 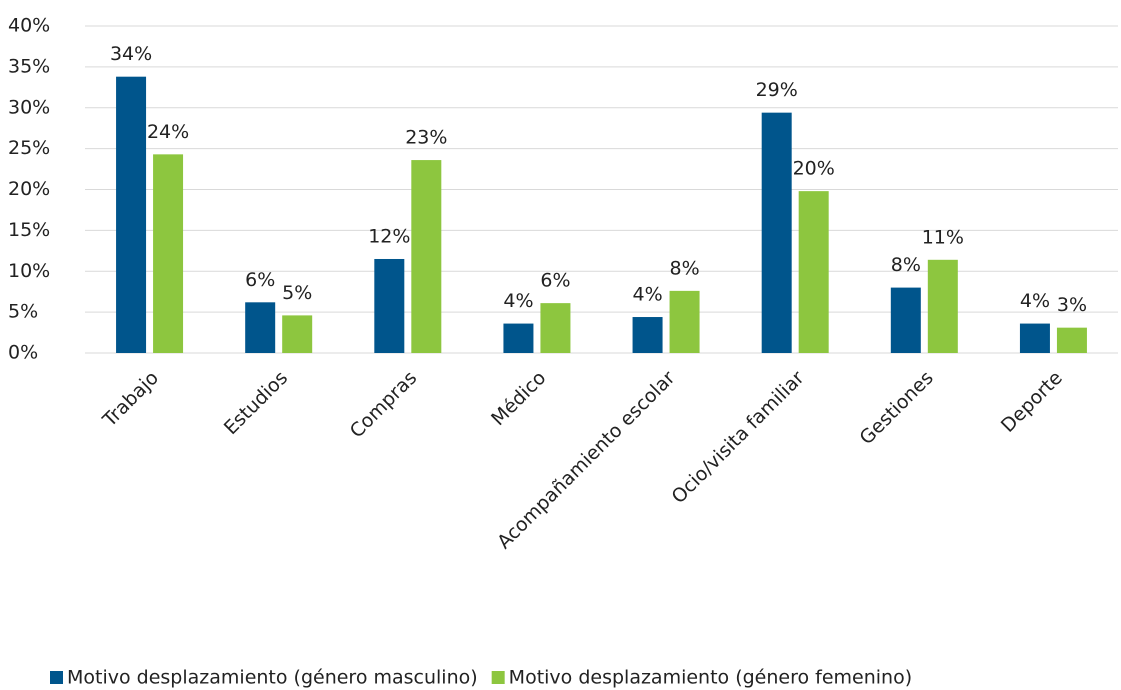 What do you see at coordinates (29, 66) in the screenshot?
I see `y-tick-label: 35%` at bounding box center [29, 66].